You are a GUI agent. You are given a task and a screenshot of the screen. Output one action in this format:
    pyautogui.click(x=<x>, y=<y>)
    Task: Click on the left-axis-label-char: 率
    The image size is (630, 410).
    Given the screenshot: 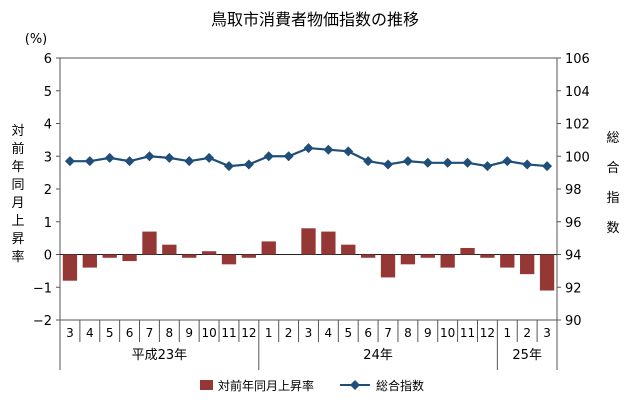 What is the action you would take?
    pyautogui.click(x=17, y=257)
    